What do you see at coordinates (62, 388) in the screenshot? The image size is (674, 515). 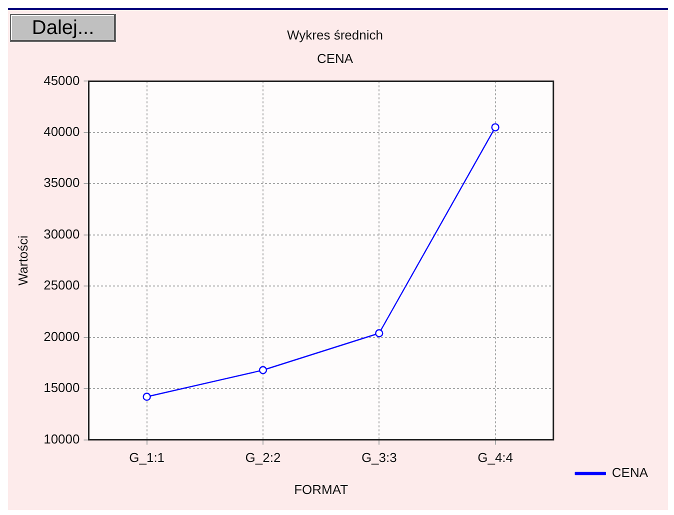 I see `y-tick-label: 15000` at bounding box center [62, 388].